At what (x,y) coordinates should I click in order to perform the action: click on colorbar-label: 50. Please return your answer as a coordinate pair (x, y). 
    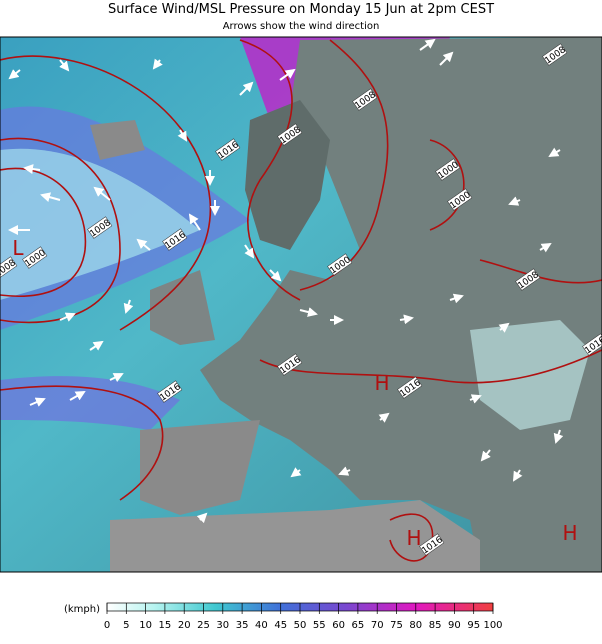
    Looking at the image, I should click on (300, 625).